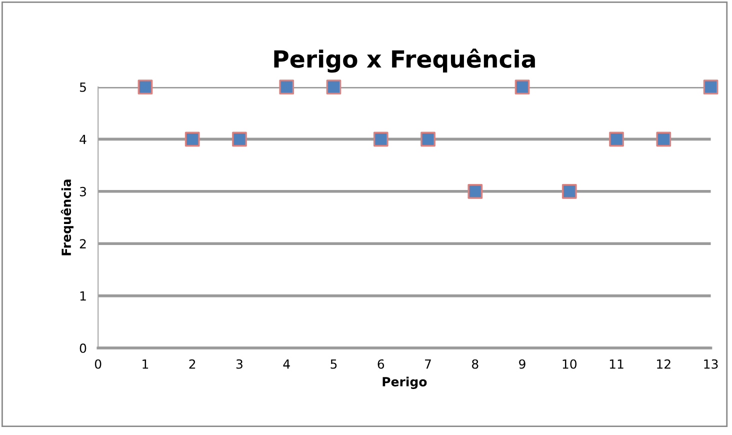  What do you see at coordinates (83, 191) in the screenshot?
I see `y-tick-label: 3` at bounding box center [83, 191].